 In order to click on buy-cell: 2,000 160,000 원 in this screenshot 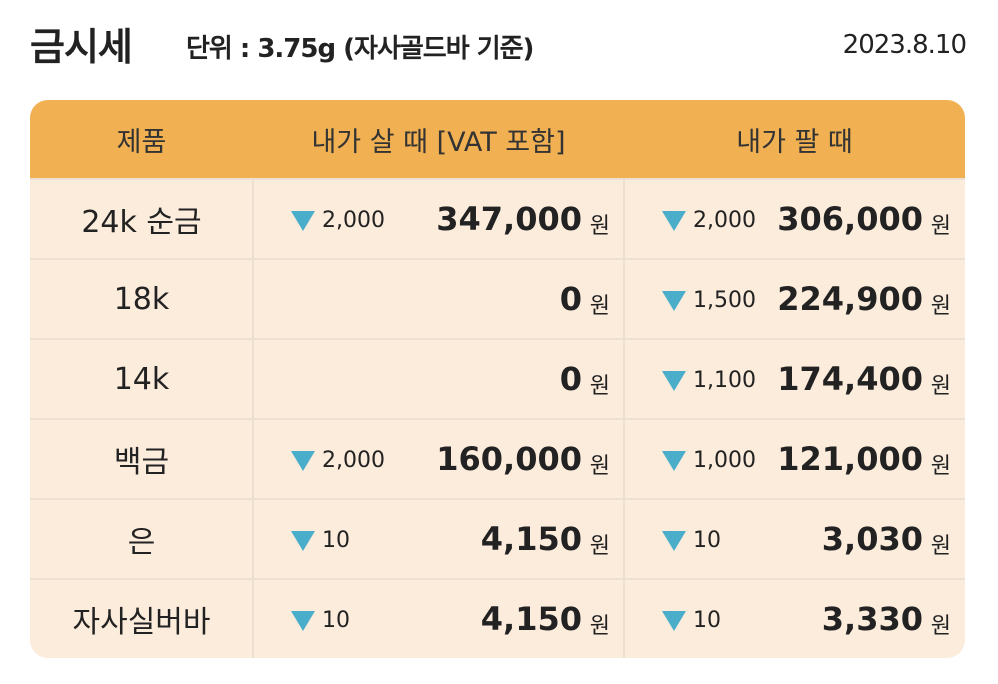, I will do `click(438, 458)`.